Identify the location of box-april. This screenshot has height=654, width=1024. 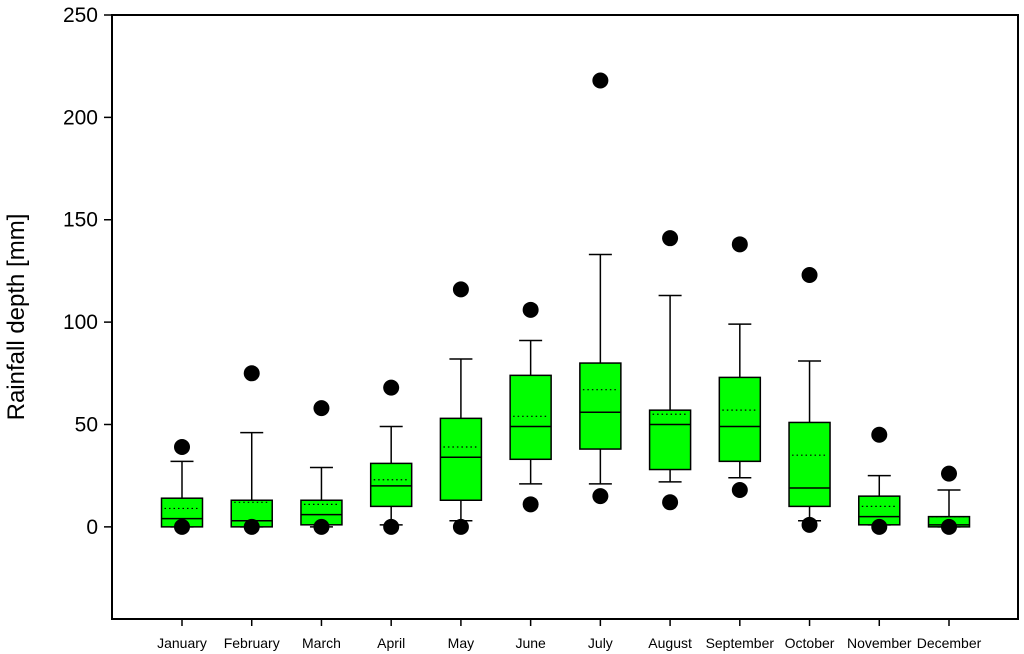
(391, 457).